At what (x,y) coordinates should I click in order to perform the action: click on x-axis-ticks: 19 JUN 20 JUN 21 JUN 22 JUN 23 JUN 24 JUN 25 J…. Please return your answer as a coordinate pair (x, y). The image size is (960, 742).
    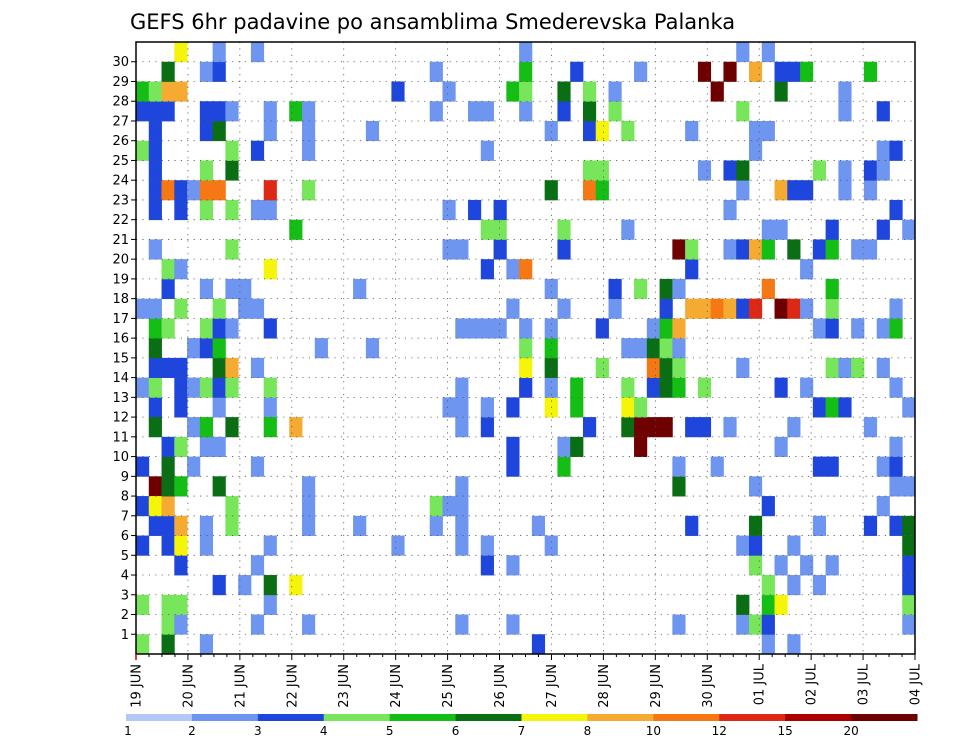
    Looking at the image, I should click on (527, 681).